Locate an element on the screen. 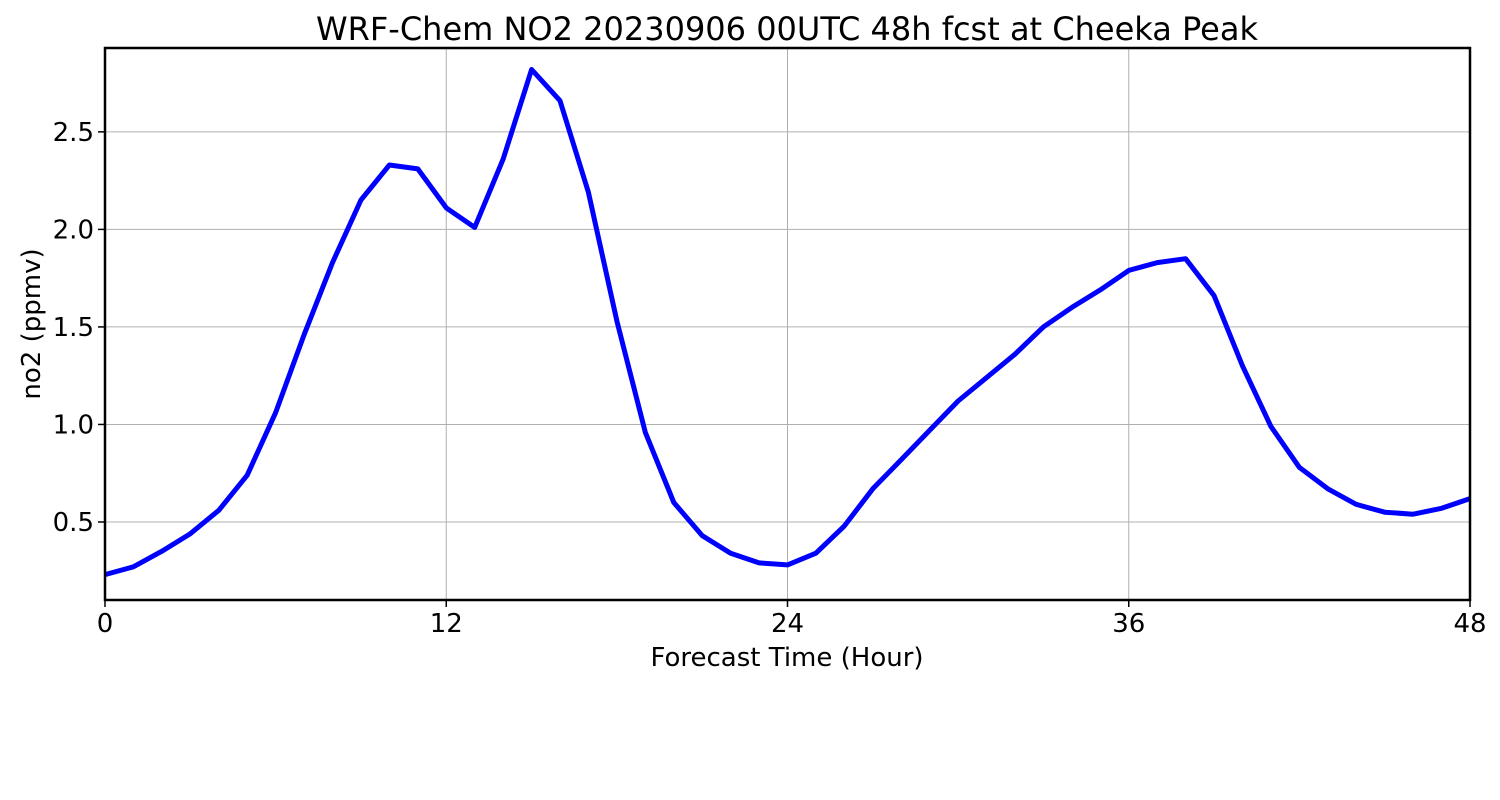  x-tick-label: 12 is located at coordinates (446, 624).